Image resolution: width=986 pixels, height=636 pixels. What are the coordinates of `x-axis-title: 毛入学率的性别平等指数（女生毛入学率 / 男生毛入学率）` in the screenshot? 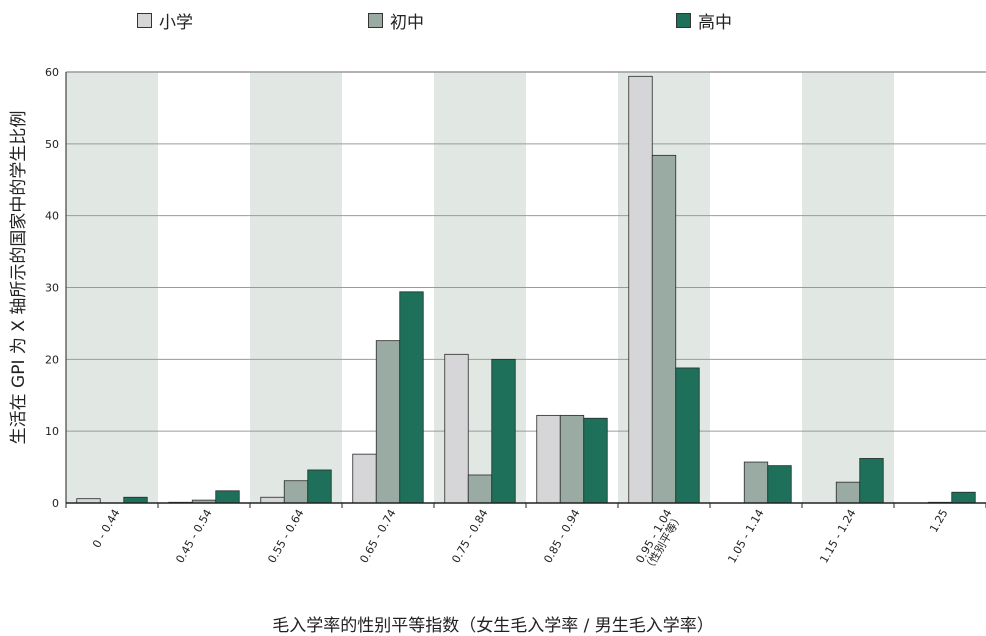 It's located at (493, 626).